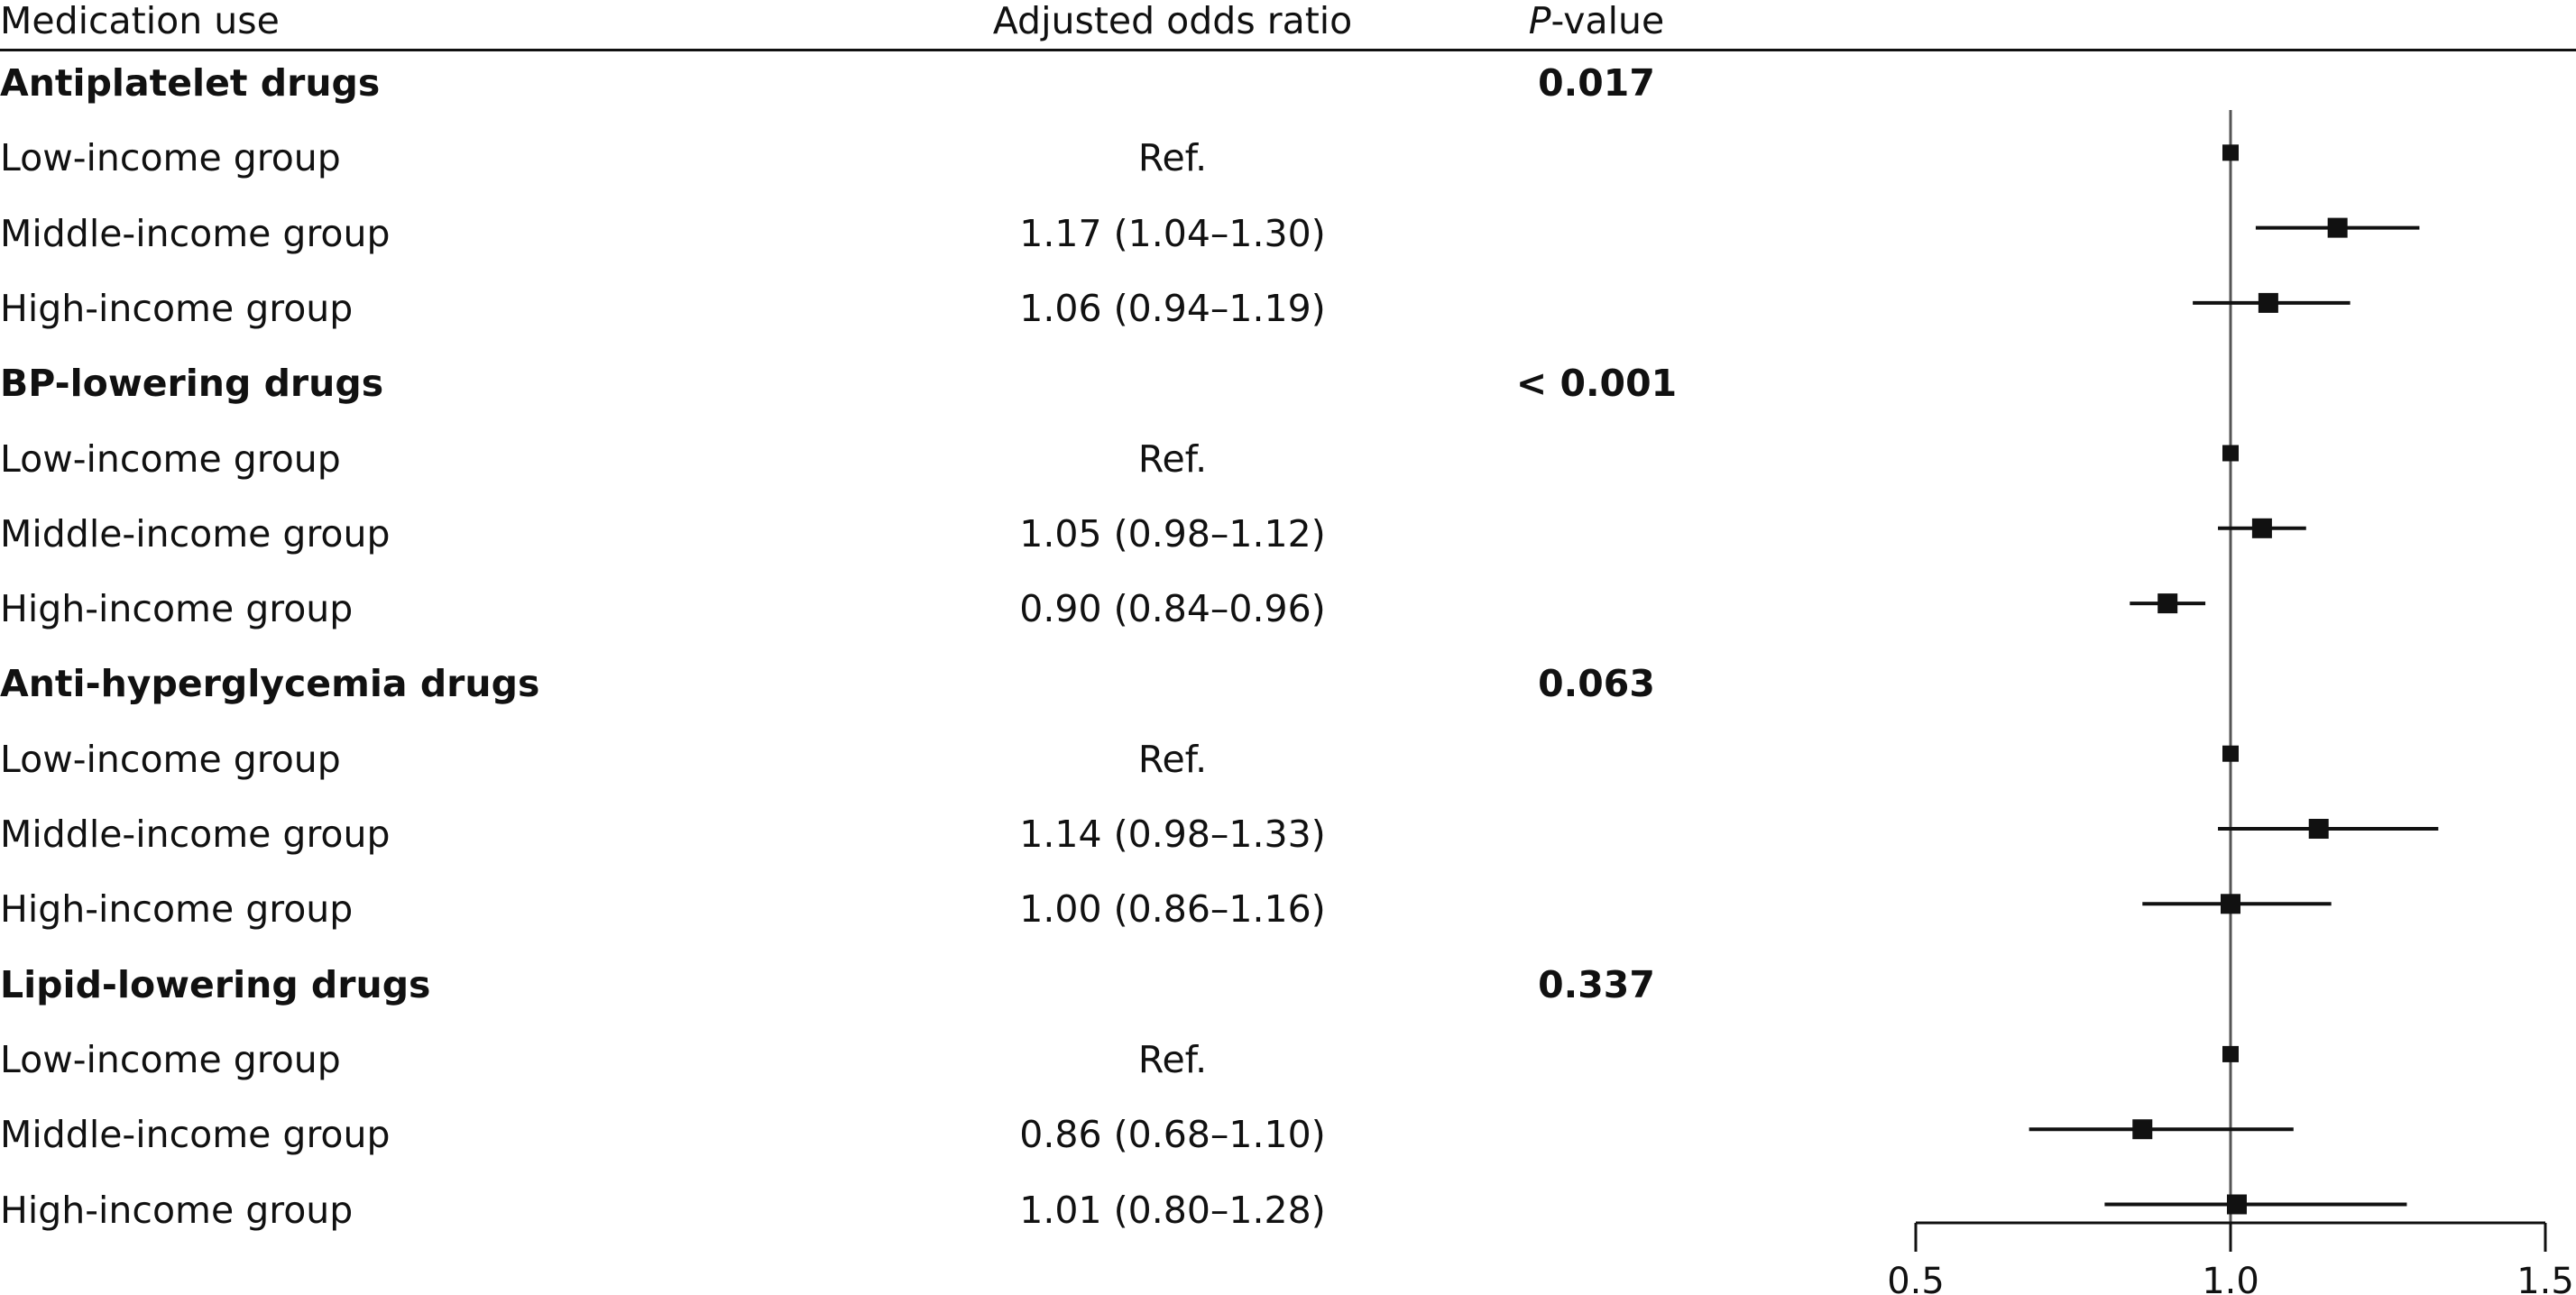 The image size is (2576, 1295). What do you see at coordinates (1172, 910) in the screenshot?
I see `odds-ratio-text: 1.00 (0.86–1.16)` at bounding box center [1172, 910].